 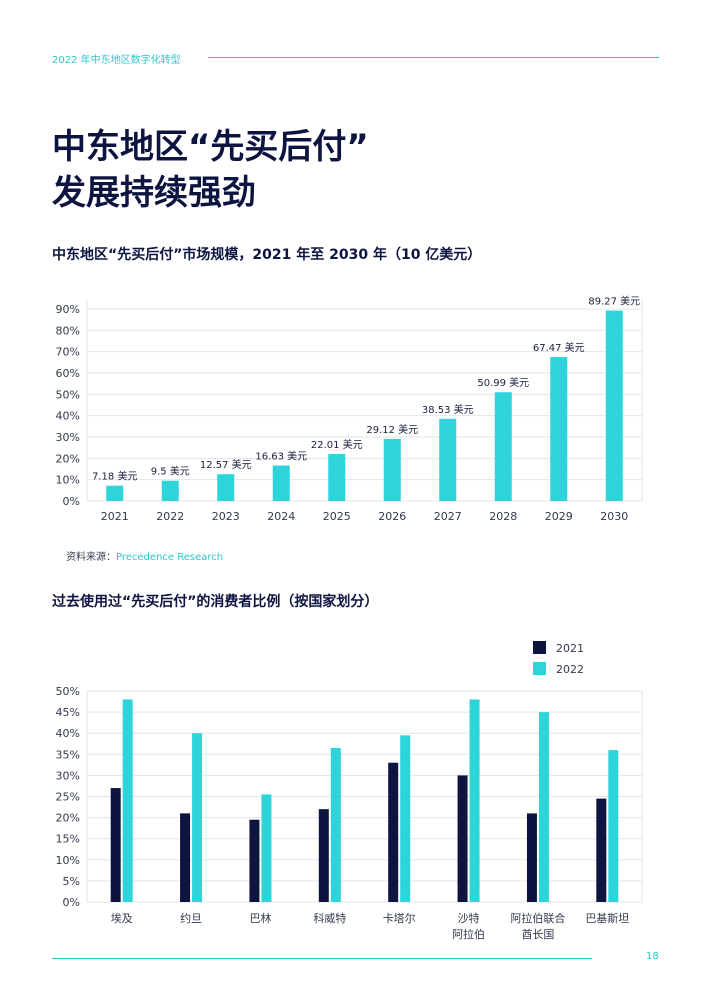 What do you see at coordinates (559, 516) in the screenshot?
I see `x-tick-label: 2029` at bounding box center [559, 516].